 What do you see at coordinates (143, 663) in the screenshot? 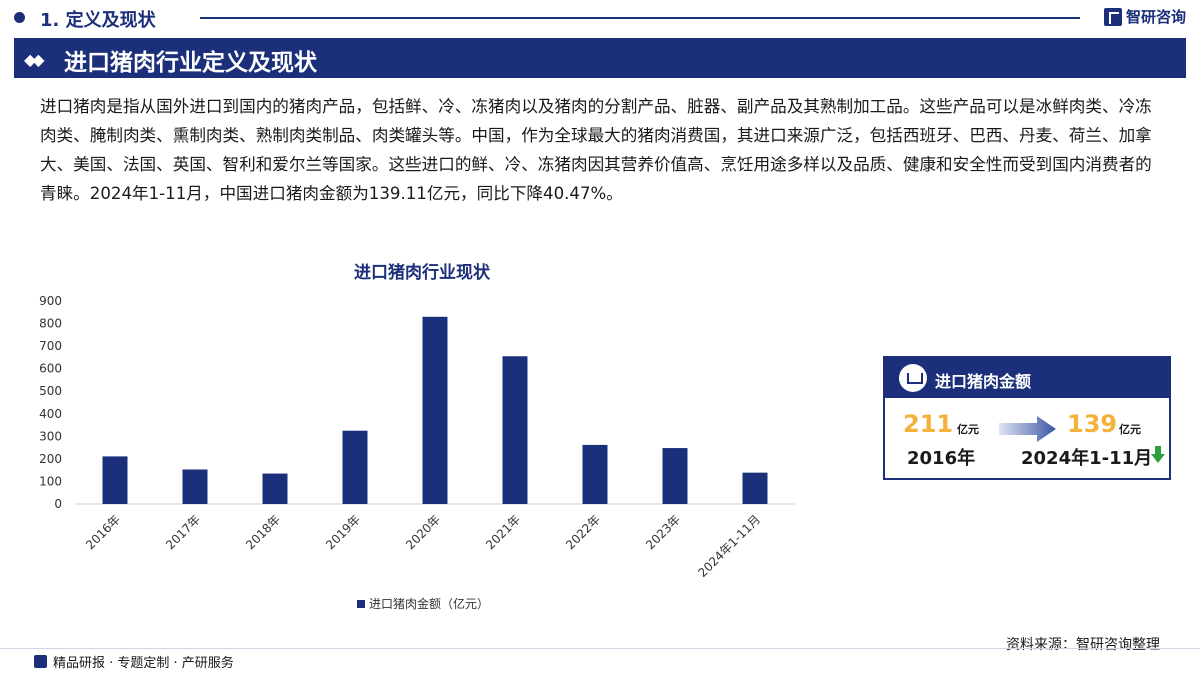
I see `footer-text: 精品研报 · 专题定制 · 产研服务` at bounding box center [143, 663].